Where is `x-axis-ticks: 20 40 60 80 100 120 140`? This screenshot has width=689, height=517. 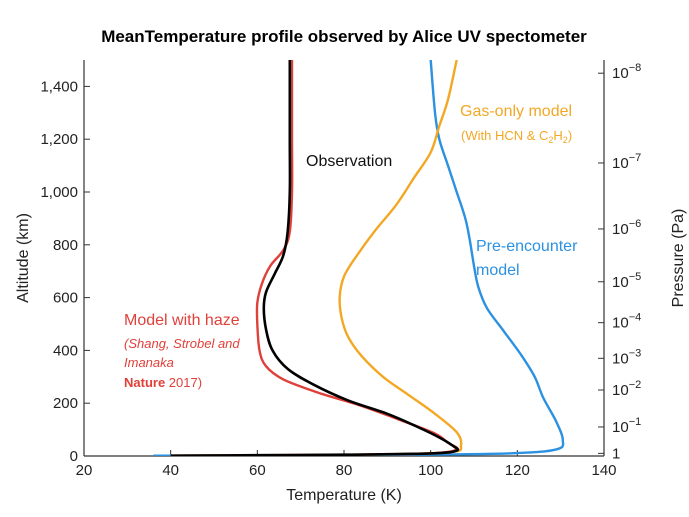 x-axis-ticks: 20 40 60 80 100 120 140 is located at coordinates (346, 464).